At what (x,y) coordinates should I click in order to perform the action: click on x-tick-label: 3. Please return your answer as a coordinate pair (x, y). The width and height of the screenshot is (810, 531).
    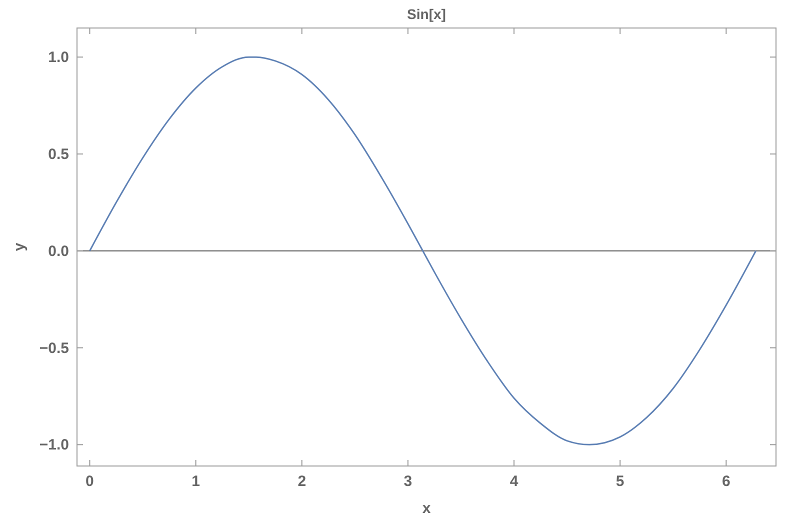
    Looking at the image, I should click on (408, 481).